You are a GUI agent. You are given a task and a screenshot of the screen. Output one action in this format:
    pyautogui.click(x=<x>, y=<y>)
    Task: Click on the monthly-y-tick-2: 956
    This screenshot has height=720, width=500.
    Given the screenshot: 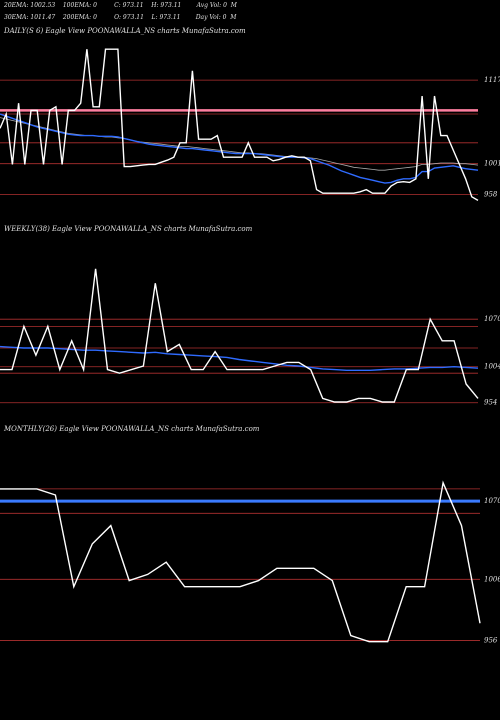 What is the action you would take?
    pyautogui.click(x=491, y=640)
    